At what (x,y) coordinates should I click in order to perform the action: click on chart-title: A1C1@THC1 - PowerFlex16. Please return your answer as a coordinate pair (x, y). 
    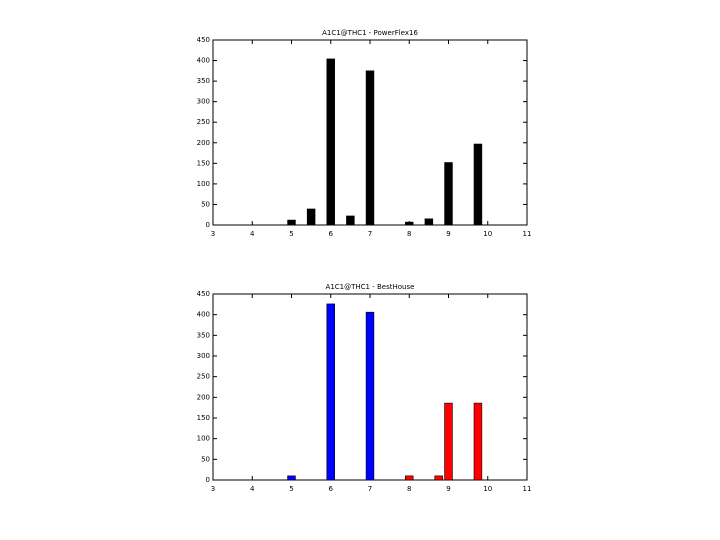
    Looking at the image, I should click on (370, 33).